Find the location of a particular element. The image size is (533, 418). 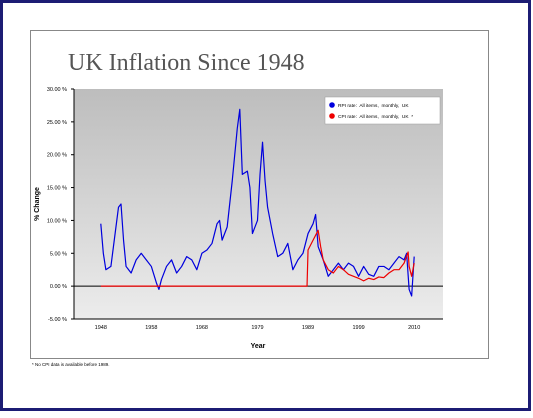

x-tick-label: 1979 is located at coordinates (257, 328).